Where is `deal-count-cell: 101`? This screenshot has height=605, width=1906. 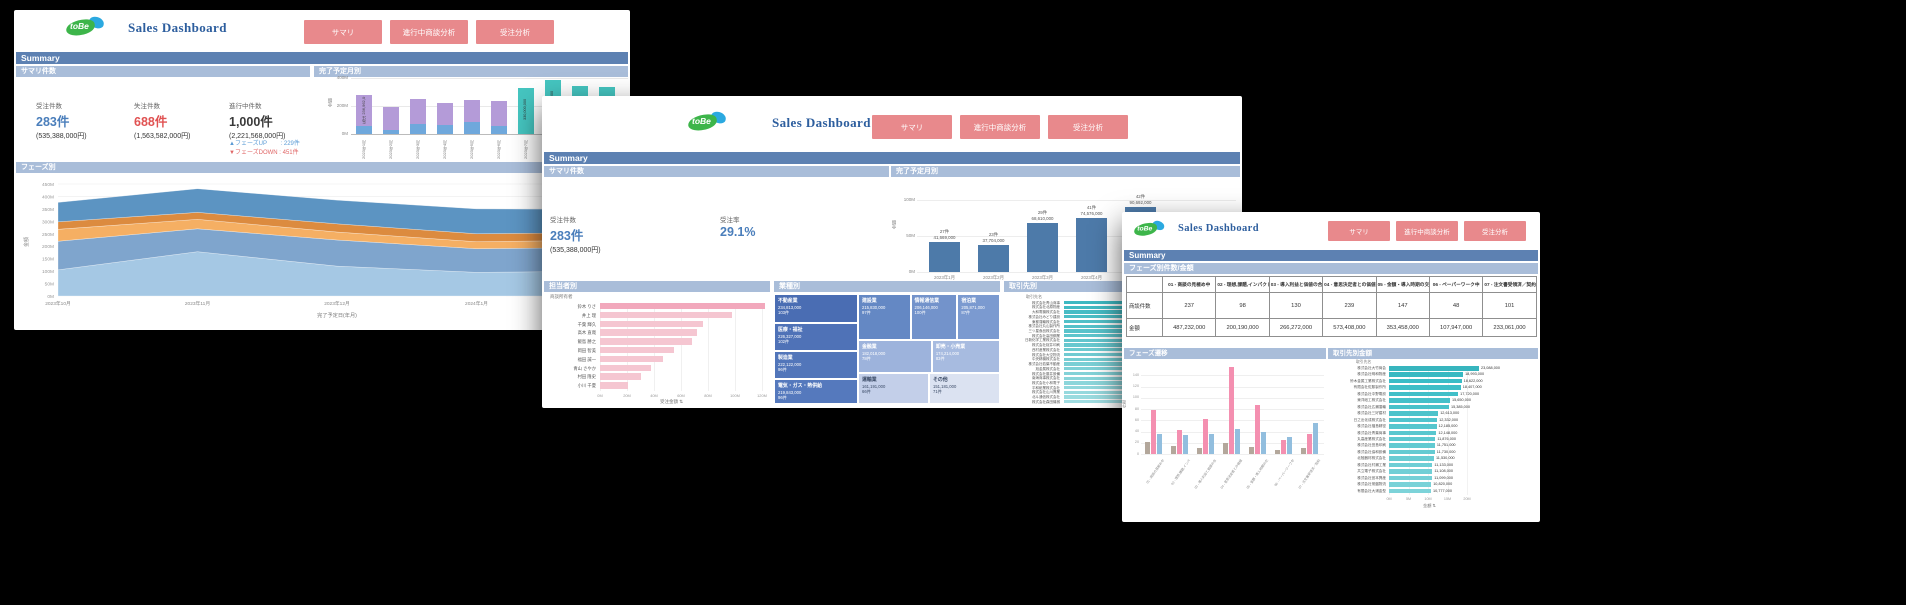
deal-count-cell: 101 is located at coordinates (1509, 305).